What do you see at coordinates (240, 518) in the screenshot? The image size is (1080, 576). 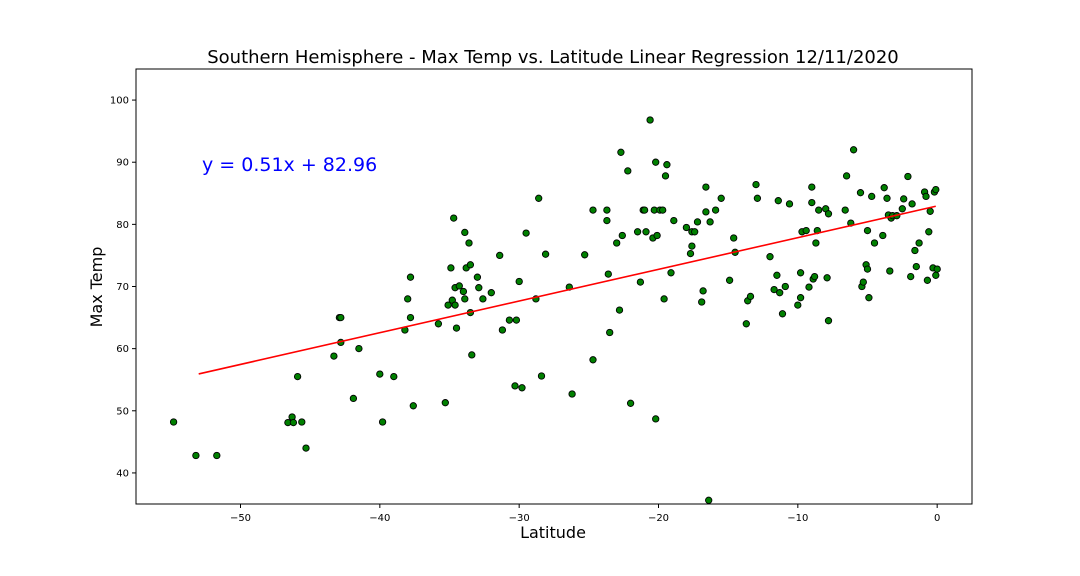 I see `x-tick-label: −50` at bounding box center [240, 518].